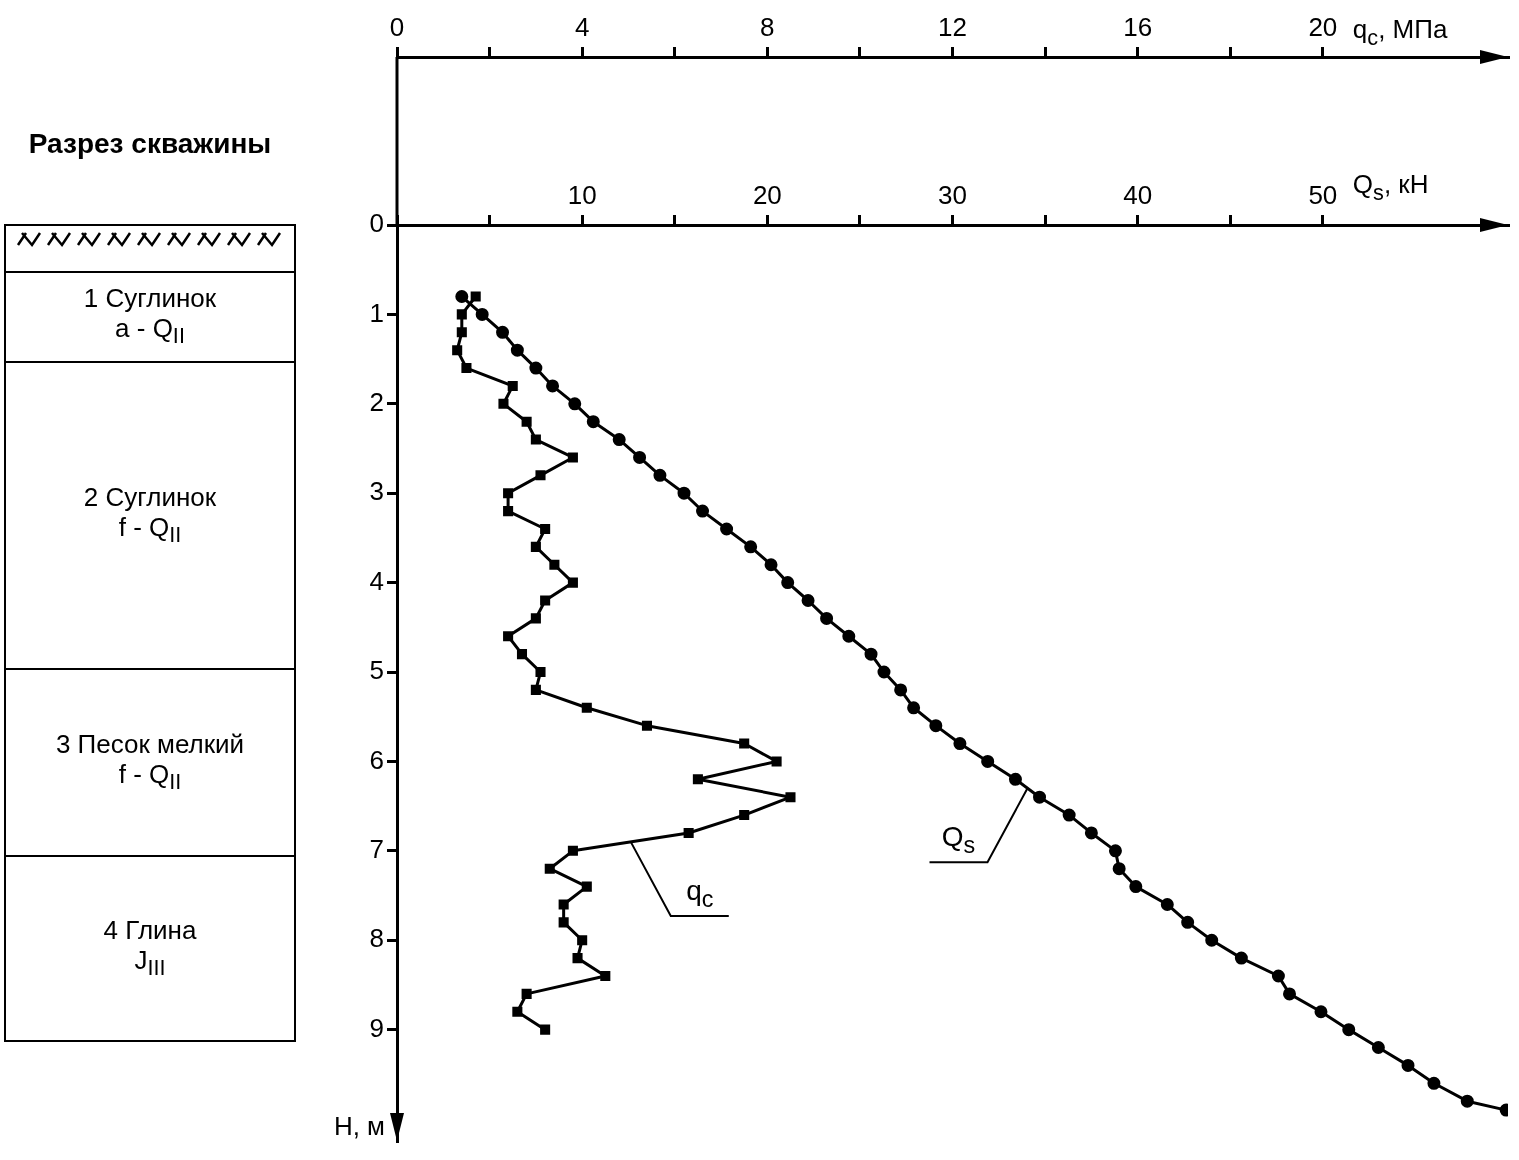  I want to click on y-tick-label: 5, so click(376, 670).